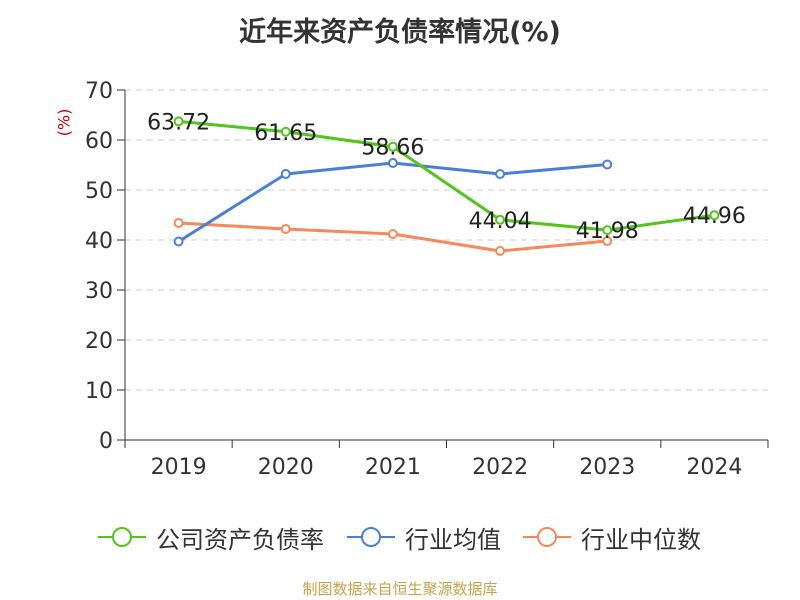 Image resolution: width=800 pixels, height=600 pixels. Describe the element at coordinates (641, 539) in the screenshot. I see `legend-label: 行业中位数` at that location.